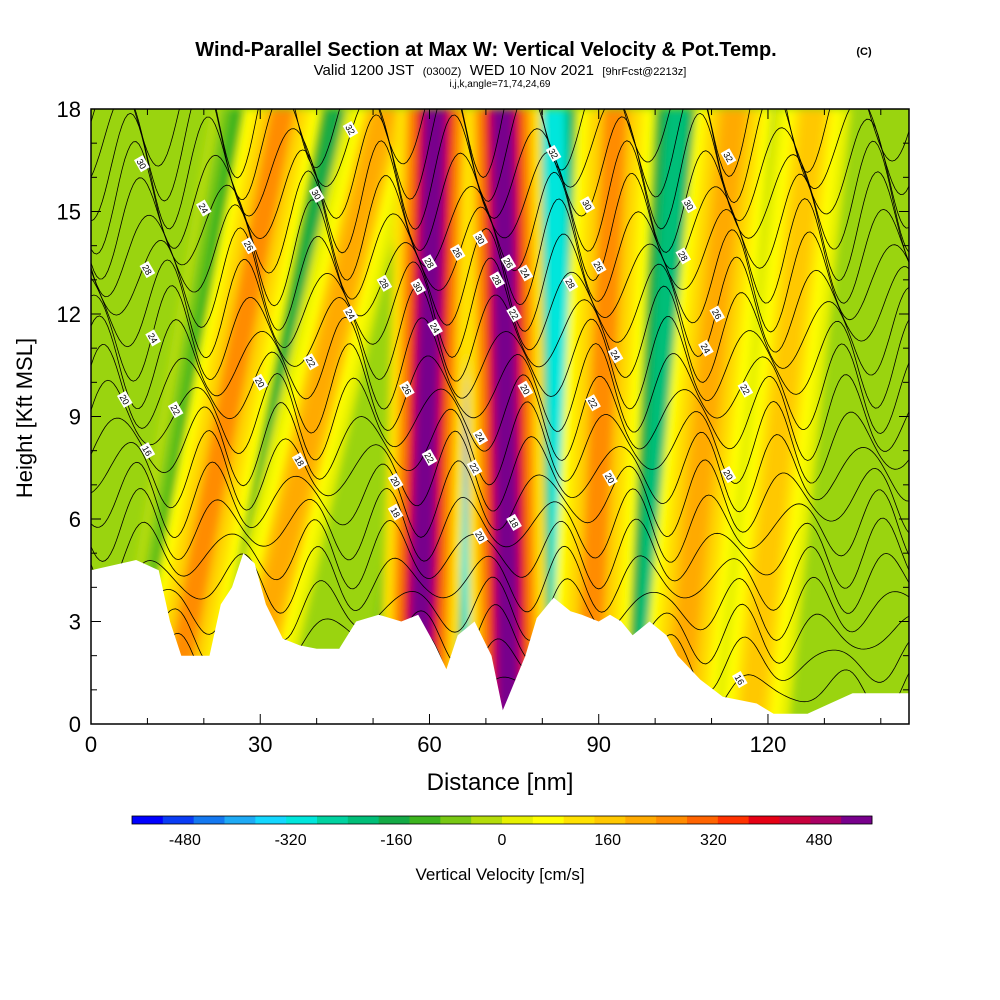 This screenshot has height=1000, width=1000. Describe the element at coordinates (291, 840) in the screenshot. I see `colorbar-tick-label: -320` at that location.